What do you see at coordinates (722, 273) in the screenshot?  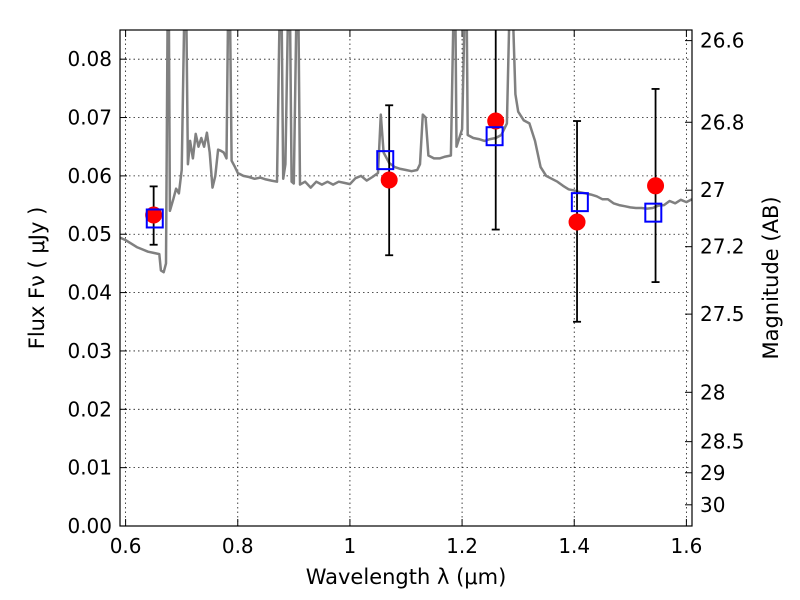 I see `right-axis-tick-labels: 26.6 26.8 27 27.2 27.5 28 28.5 29 30` at bounding box center [722, 273].